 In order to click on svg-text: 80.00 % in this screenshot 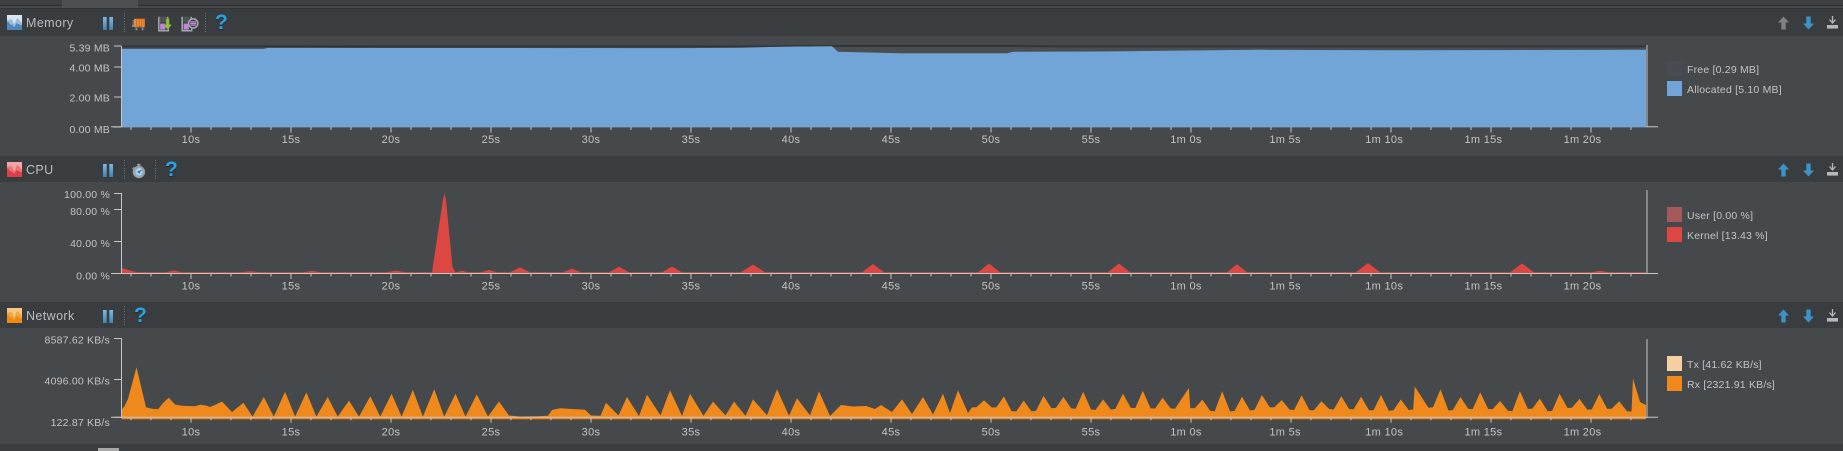, I will do `click(90, 212)`.